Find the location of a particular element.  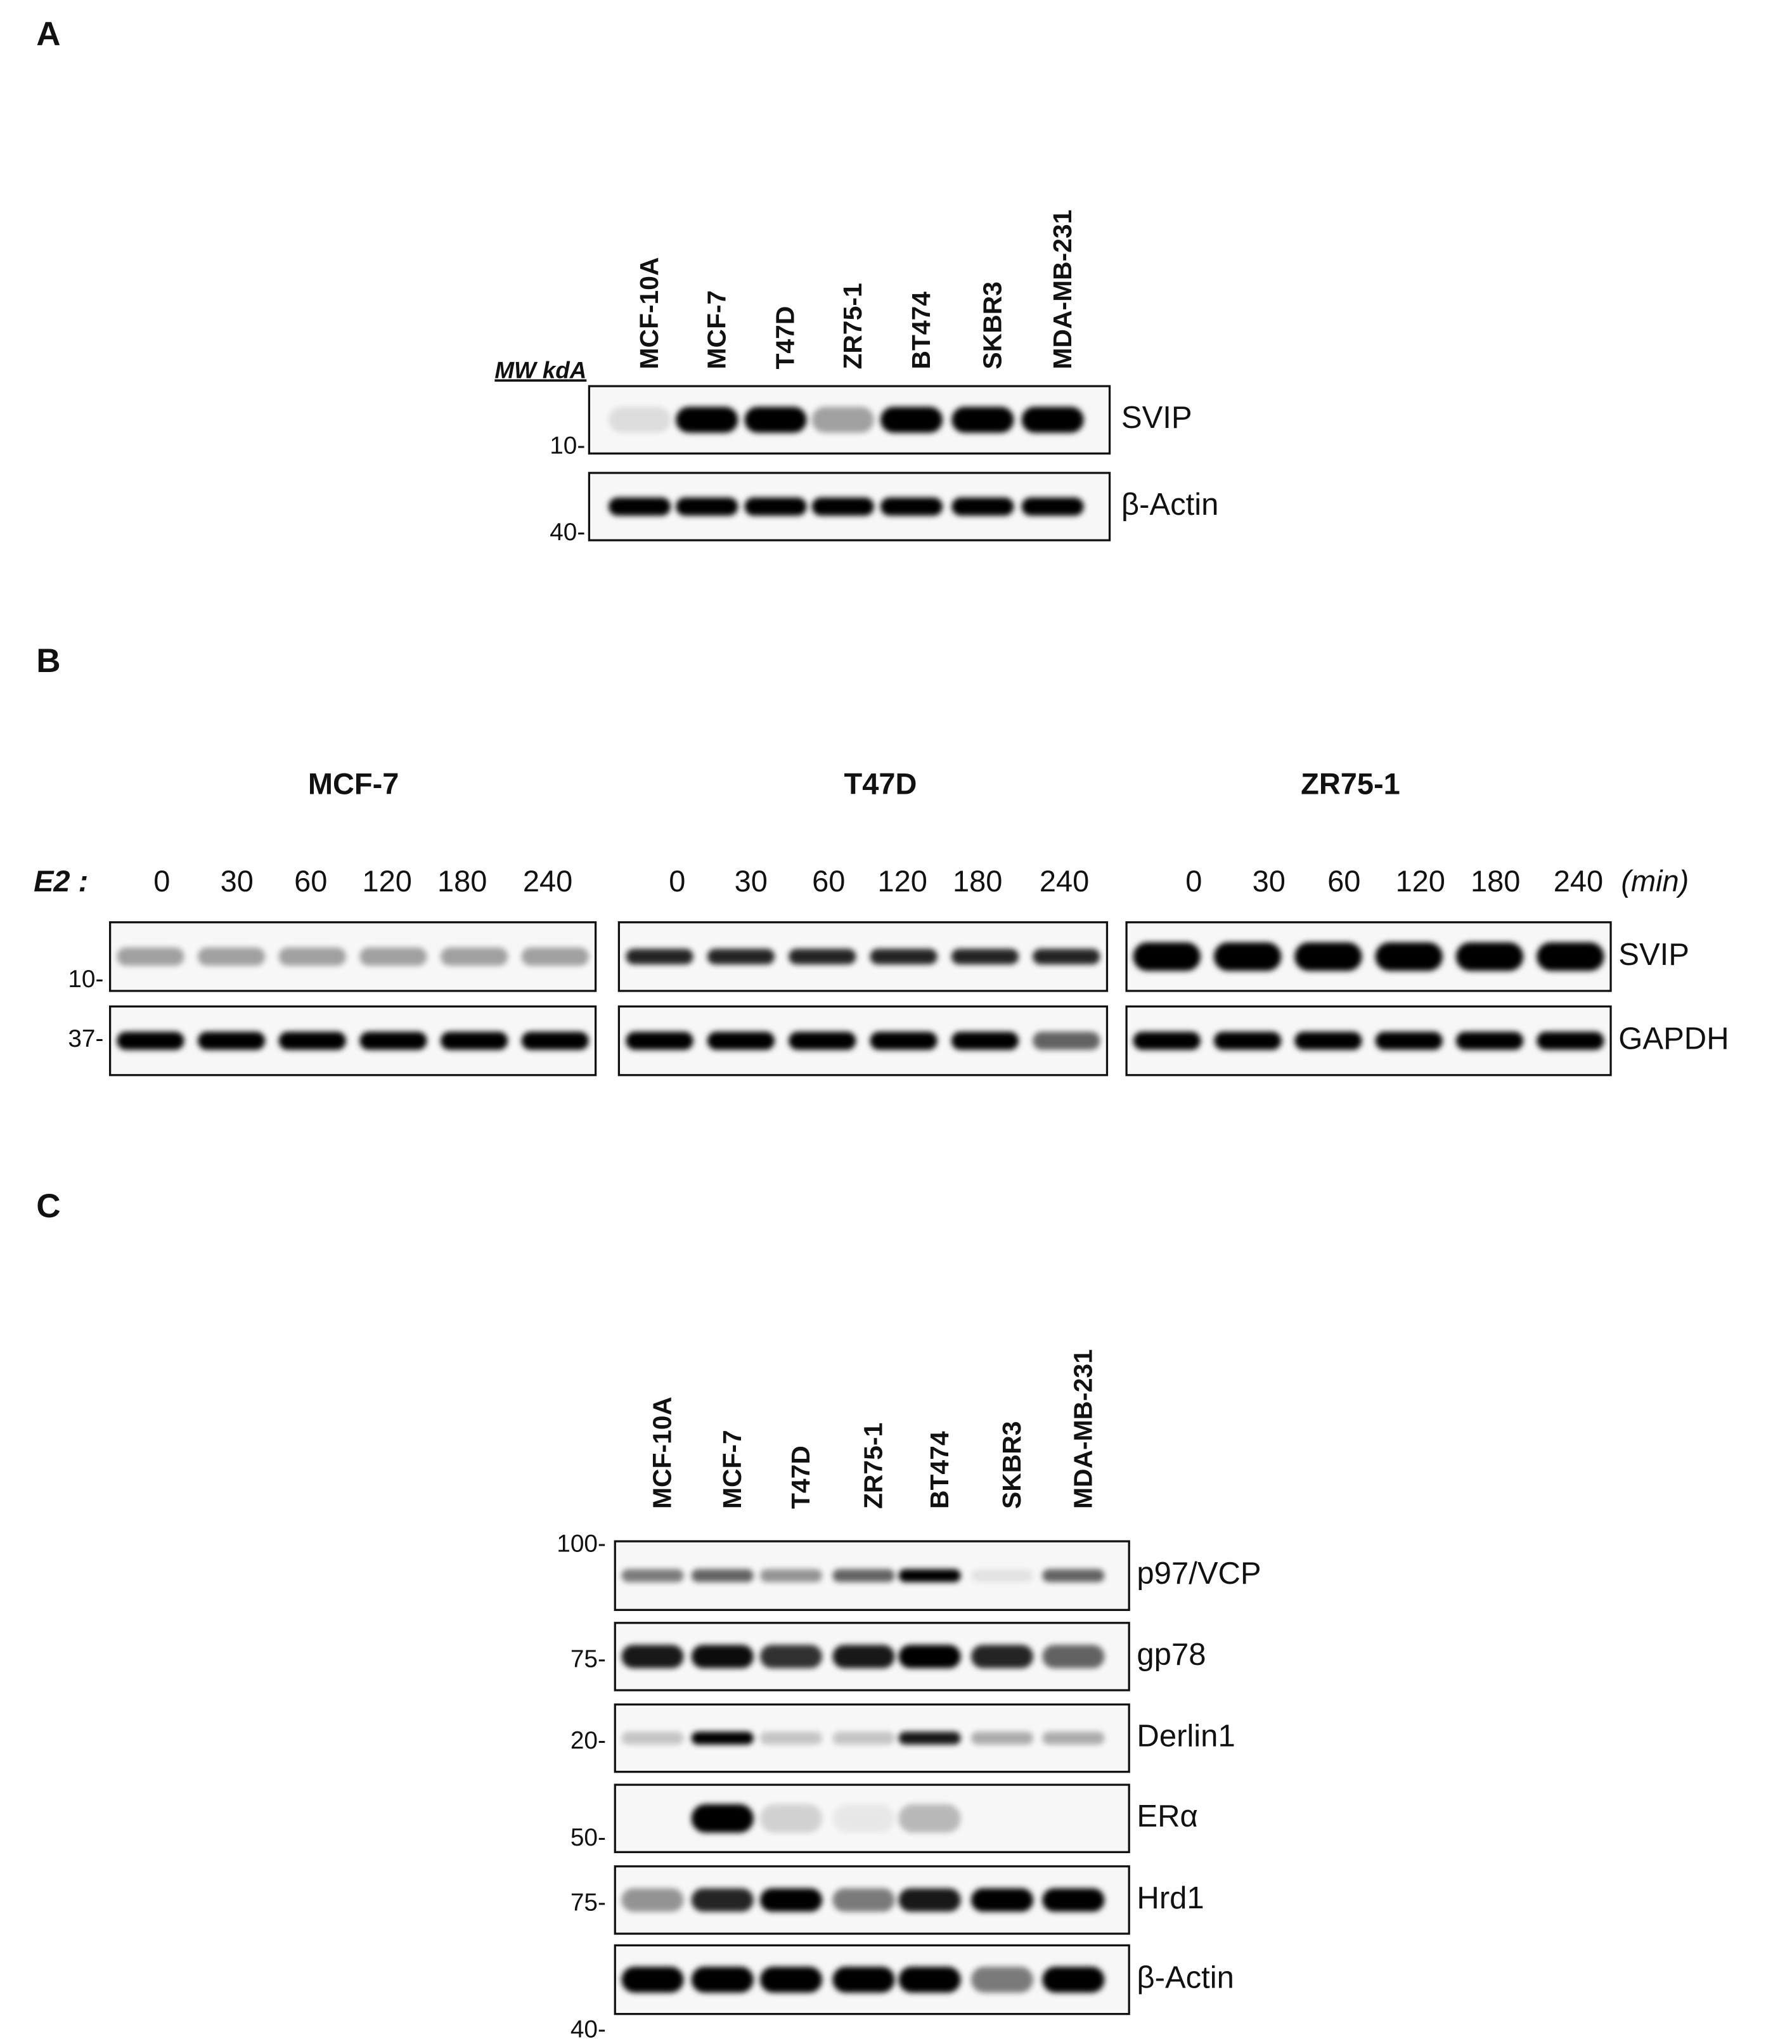

panel-label: A is located at coordinates (48, 35).